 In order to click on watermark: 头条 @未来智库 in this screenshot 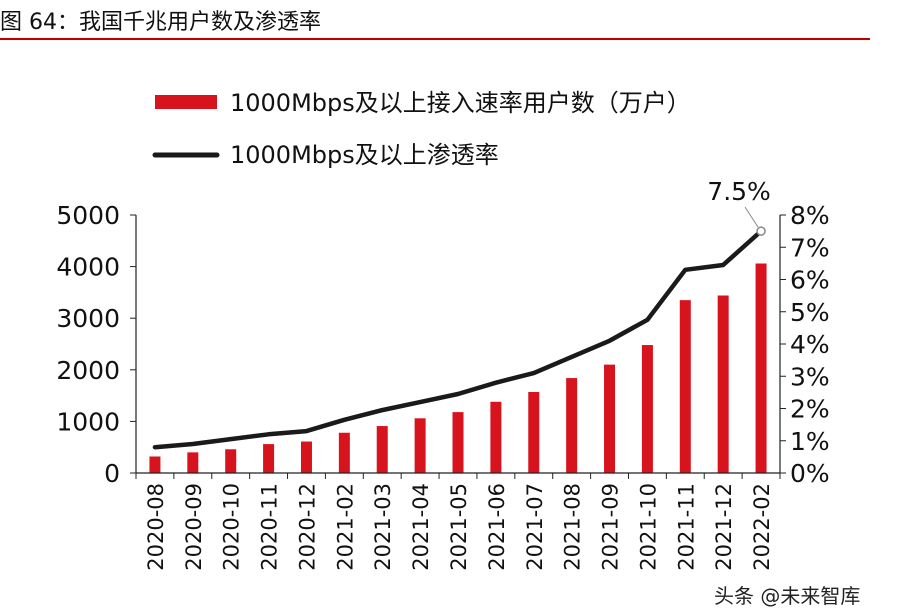, I will do `click(787, 594)`.